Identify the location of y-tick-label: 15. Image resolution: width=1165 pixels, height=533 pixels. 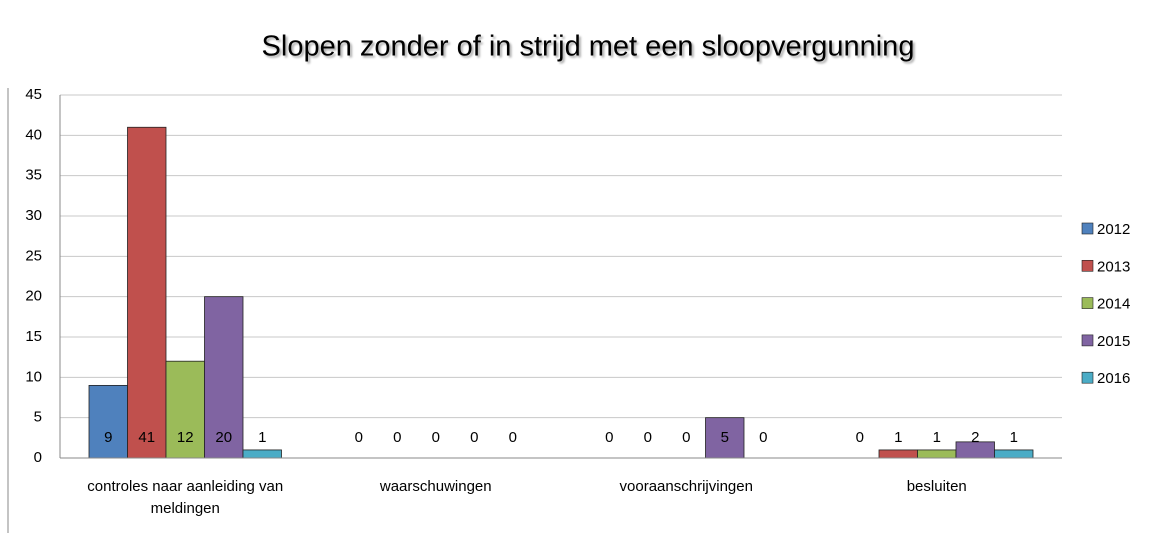
(33, 336).